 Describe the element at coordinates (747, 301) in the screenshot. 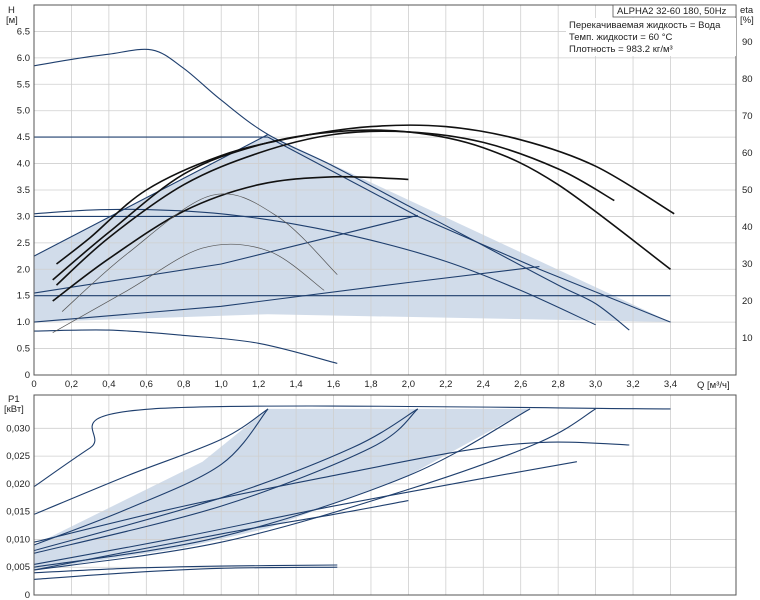

I see `eta-tick-label: 20` at that location.